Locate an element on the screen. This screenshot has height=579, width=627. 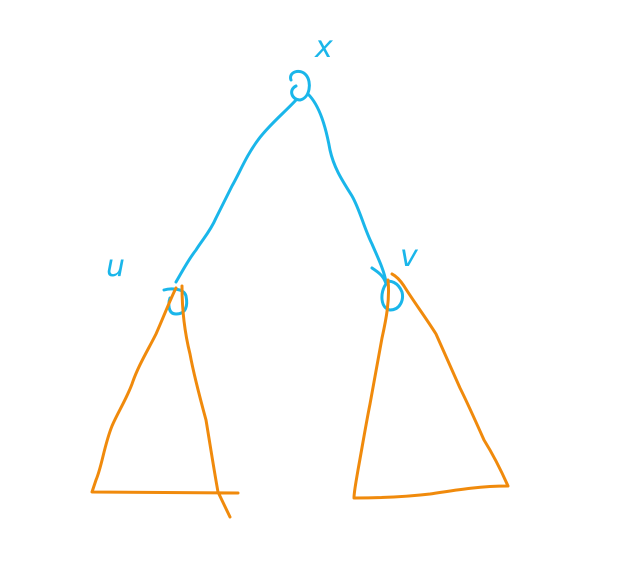
left-node-label: u is located at coordinates (115, 266).